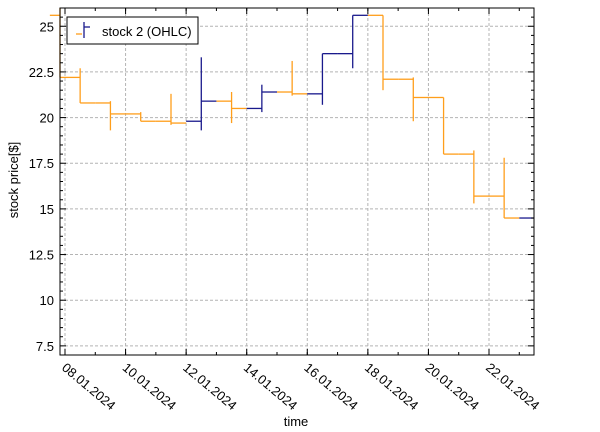  Describe the element at coordinates (47, 118) in the screenshot. I see `y-tick-label: 20` at that location.